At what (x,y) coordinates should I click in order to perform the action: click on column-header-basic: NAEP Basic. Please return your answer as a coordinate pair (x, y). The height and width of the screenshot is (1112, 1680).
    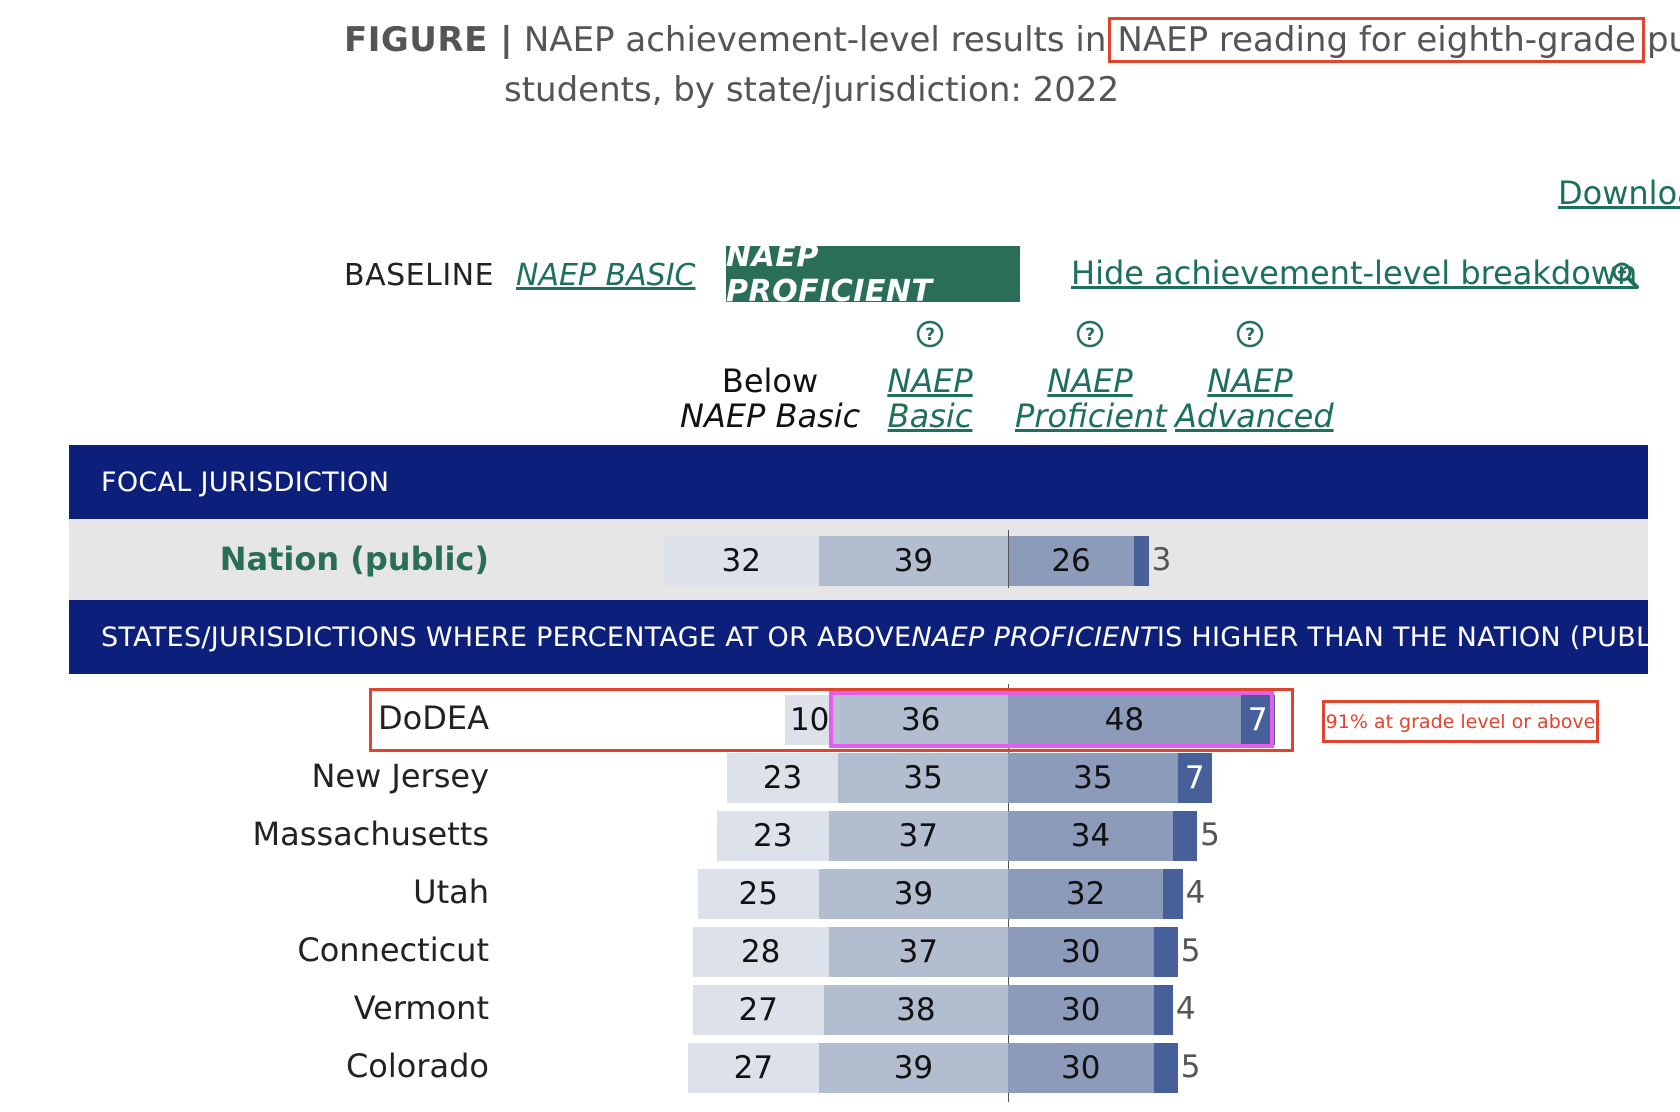
    Looking at the image, I should click on (930, 399).